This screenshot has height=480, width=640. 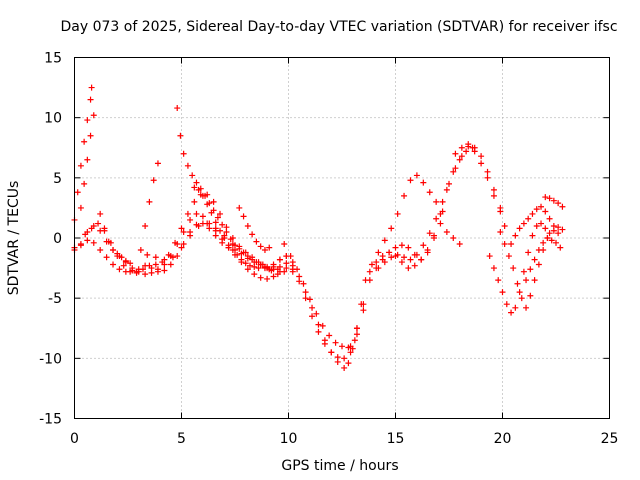 I want to click on x-tick-label: 0, so click(x=74, y=439).